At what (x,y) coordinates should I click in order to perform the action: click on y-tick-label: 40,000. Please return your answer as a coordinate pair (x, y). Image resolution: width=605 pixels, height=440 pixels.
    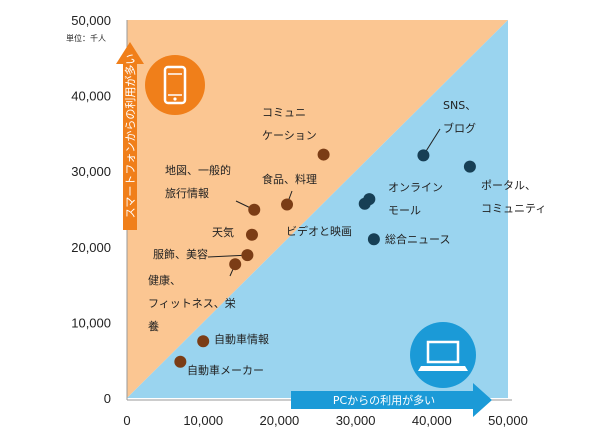
    Looking at the image, I should click on (91, 96).